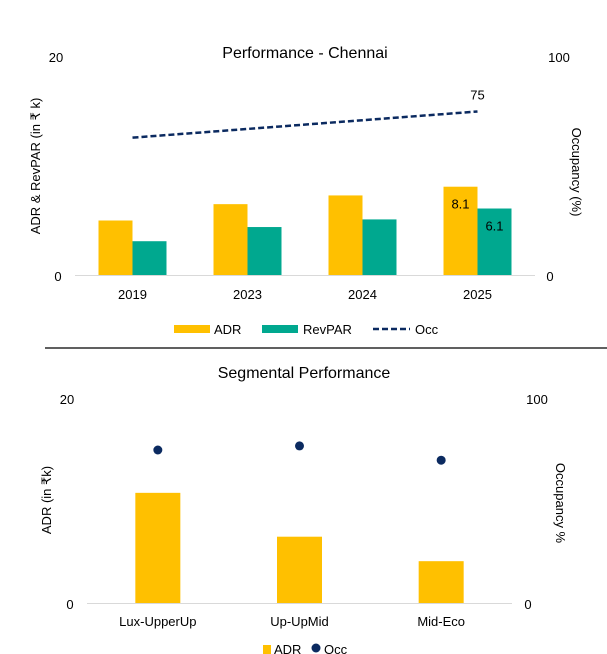  What do you see at coordinates (158, 450) in the screenshot?
I see `point-occ-lux-upperup` at bounding box center [158, 450].